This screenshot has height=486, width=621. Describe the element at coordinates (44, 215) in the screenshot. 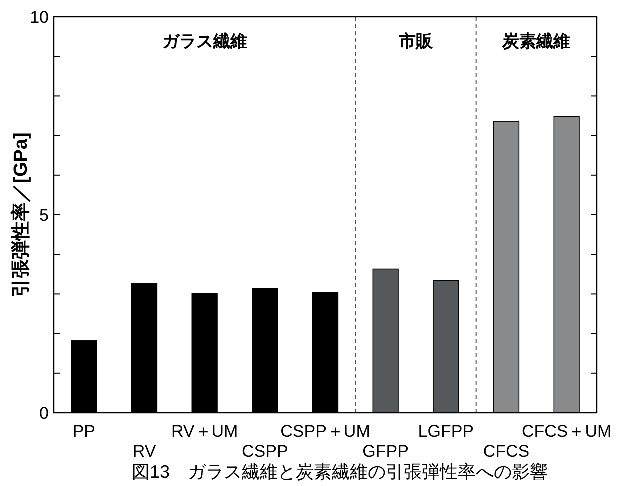

I see `y-tick-label: 5` at that location.